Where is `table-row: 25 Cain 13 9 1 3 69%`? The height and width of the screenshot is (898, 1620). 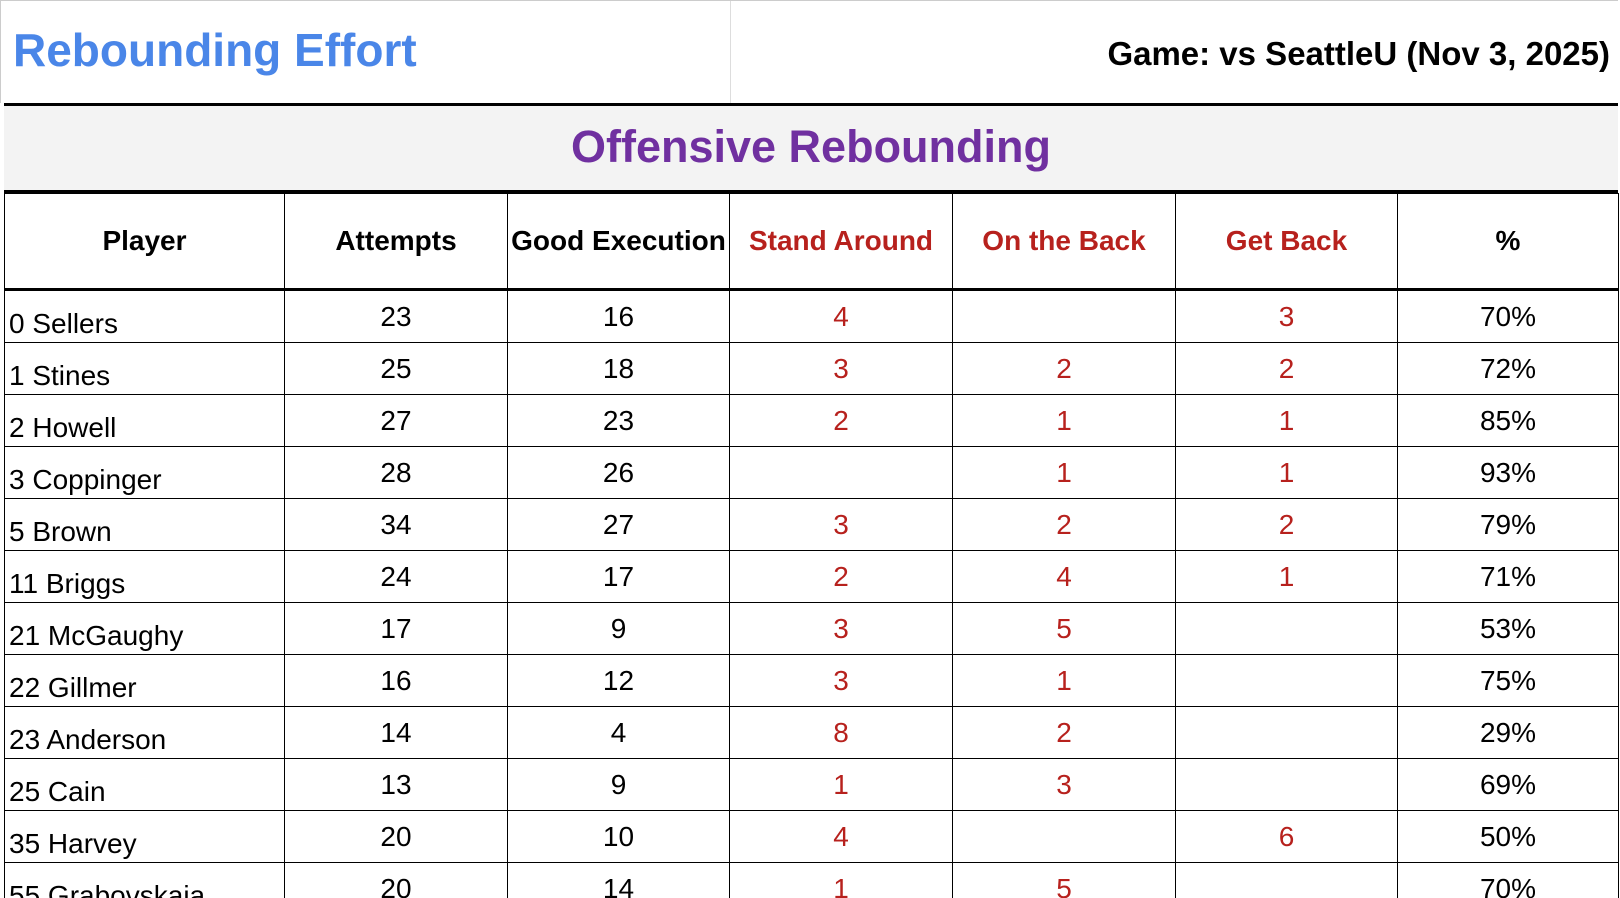
table-row: 25 Cain 13 9 1 3 69% is located at coordinates (811, 784).